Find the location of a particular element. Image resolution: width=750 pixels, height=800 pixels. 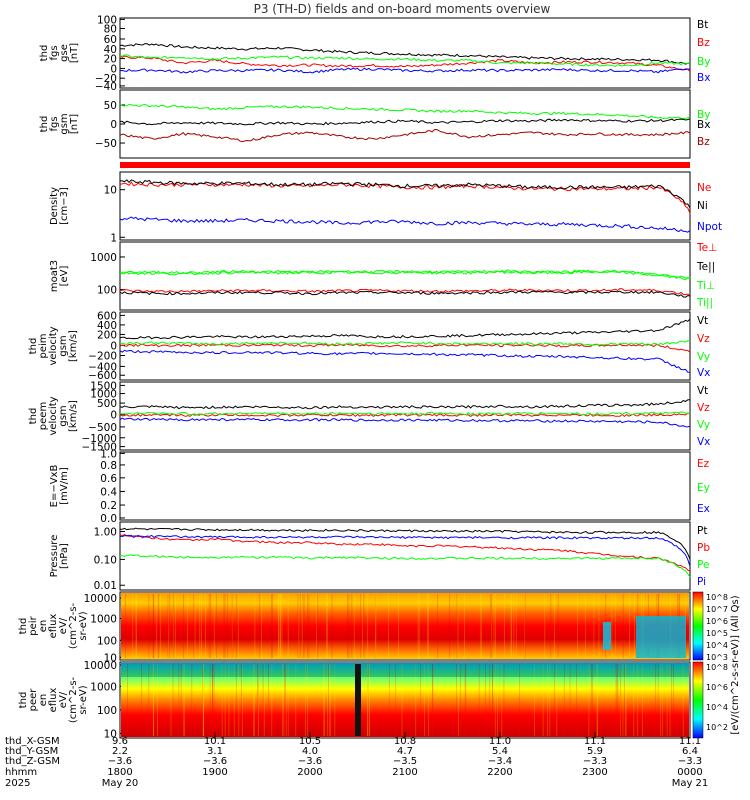

x-year-label: 2025 is located at coordinates (17, 783).